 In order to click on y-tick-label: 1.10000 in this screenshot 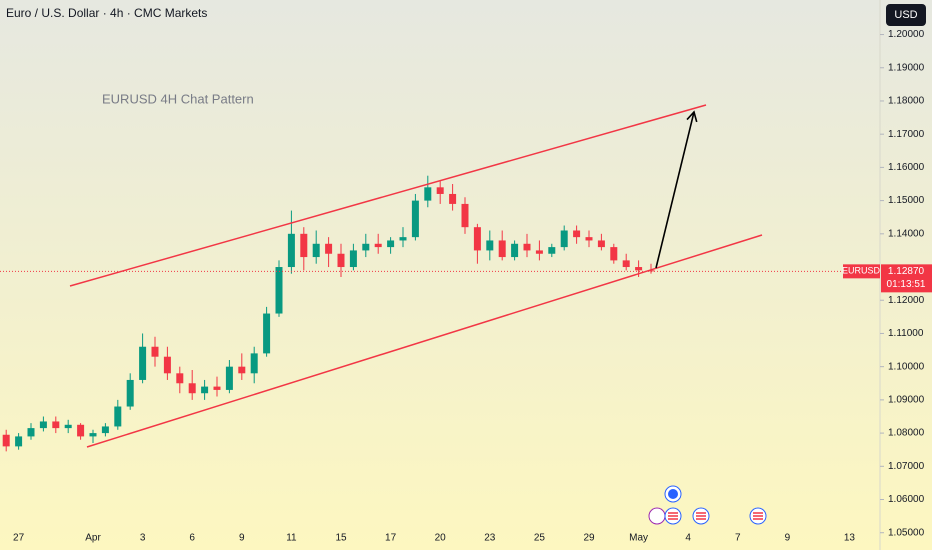, I will do `click(906, 366)`.